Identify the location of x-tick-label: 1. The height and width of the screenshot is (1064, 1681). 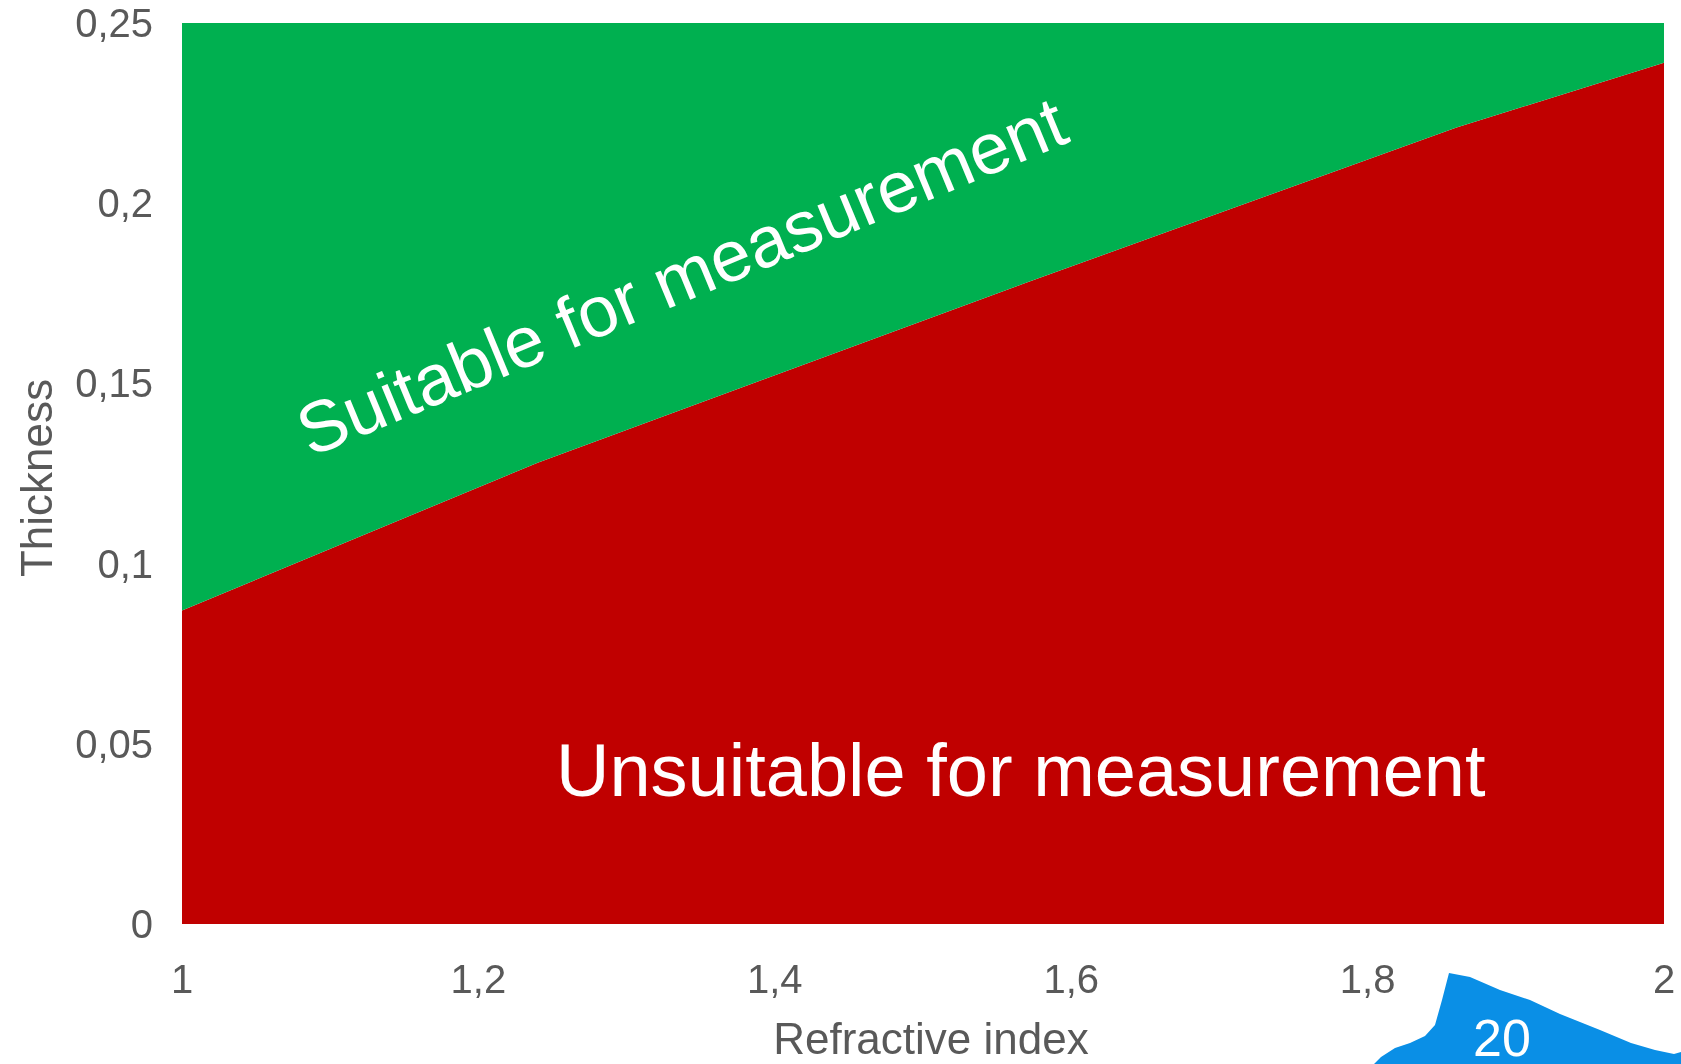
(182, 979).